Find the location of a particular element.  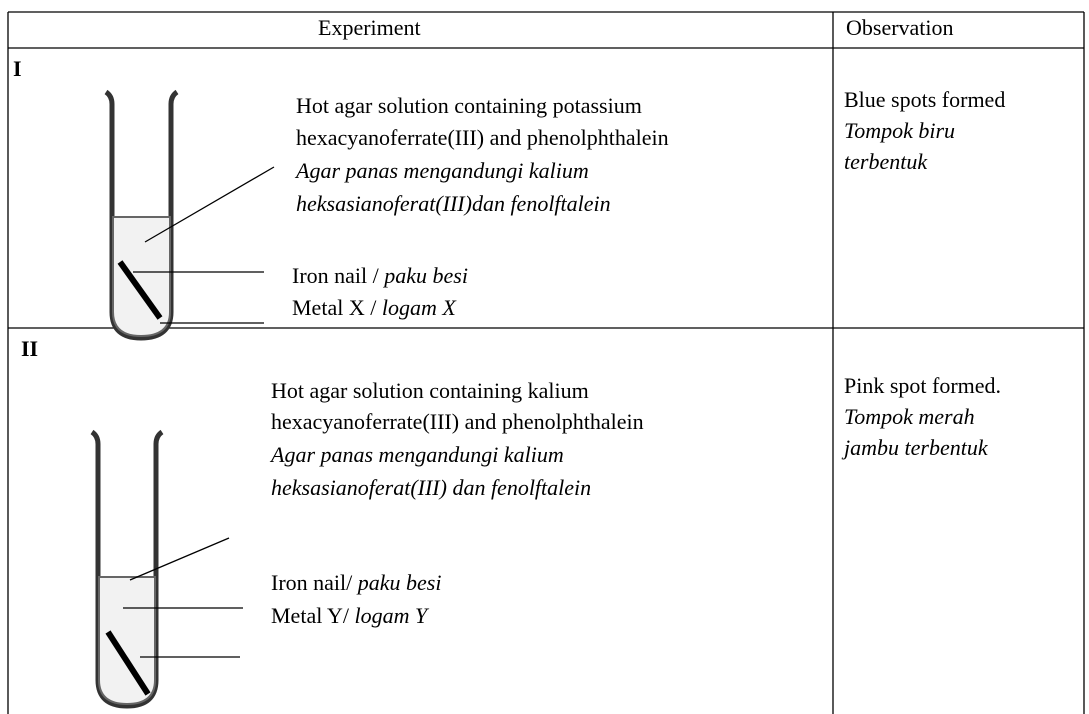

solution-text: Hot agar solution containing kalium is located at coordinates (430, 390).